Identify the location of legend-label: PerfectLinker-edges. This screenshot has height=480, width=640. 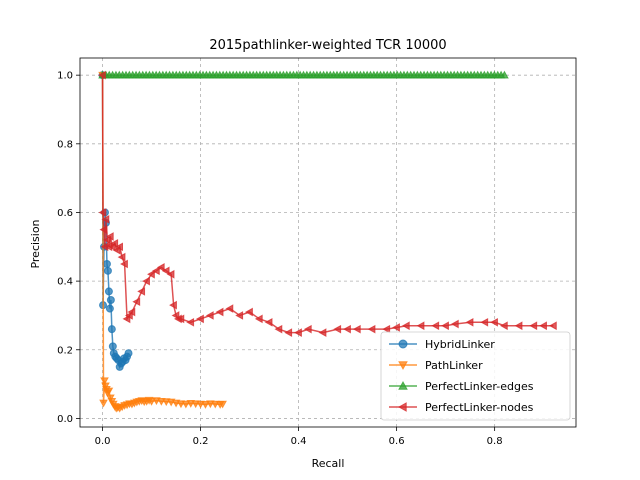
(479, 386).